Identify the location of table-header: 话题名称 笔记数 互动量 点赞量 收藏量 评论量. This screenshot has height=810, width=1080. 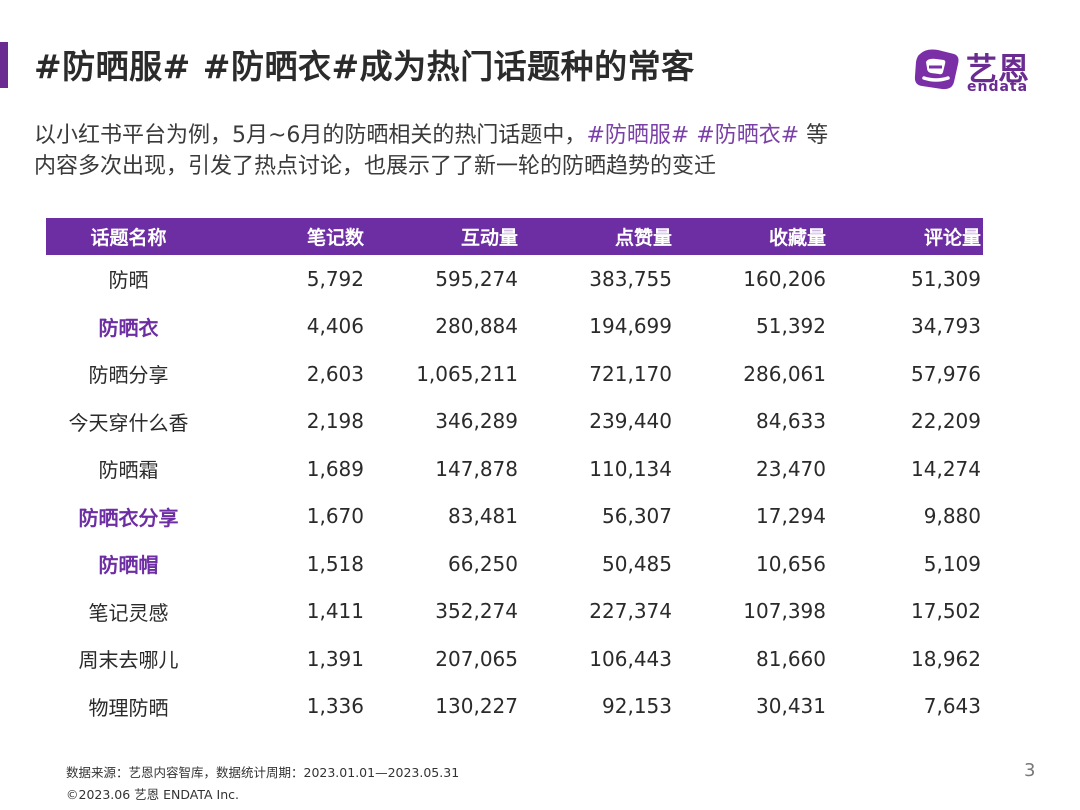
(514, 236).